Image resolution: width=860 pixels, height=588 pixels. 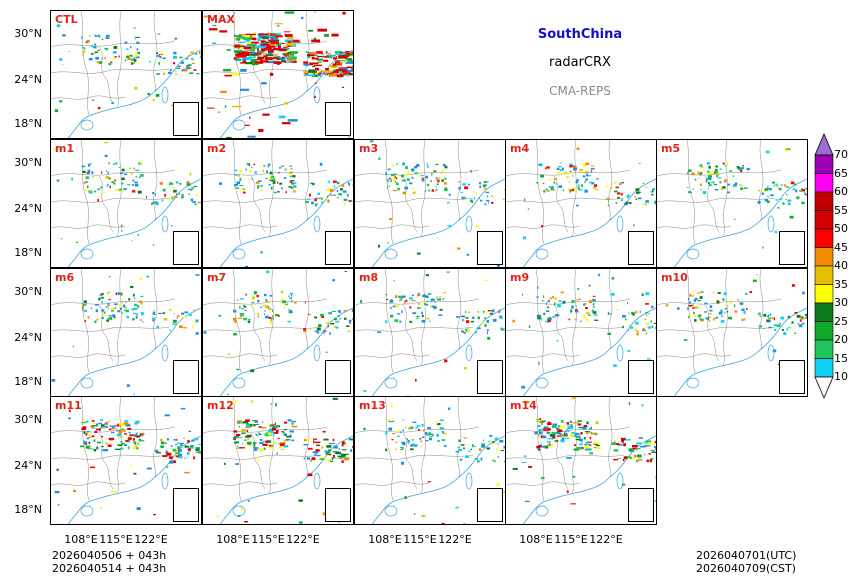 What do you see at coordinates (126, 74) in the screenshot?
I see `panel-ctl: CTL` at bounding box center [126, 74].